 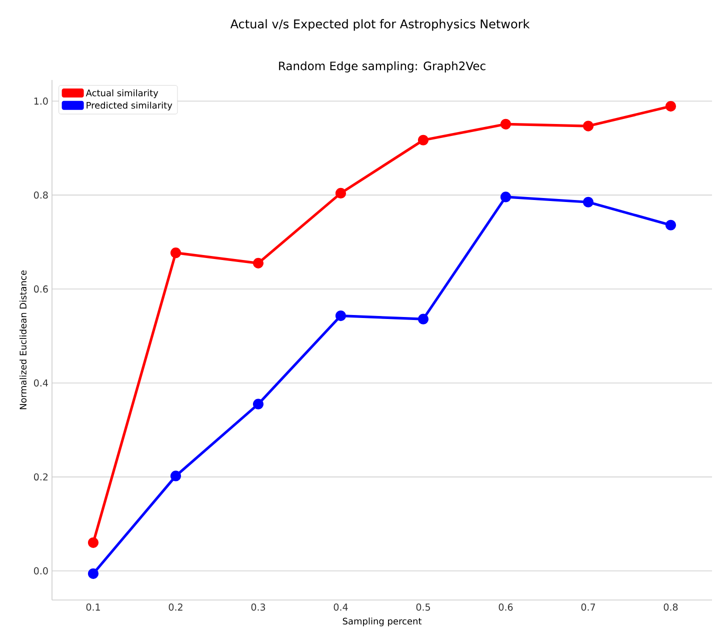 I want to click on y-tick-label: 0.8, so click(x=41, y=195).